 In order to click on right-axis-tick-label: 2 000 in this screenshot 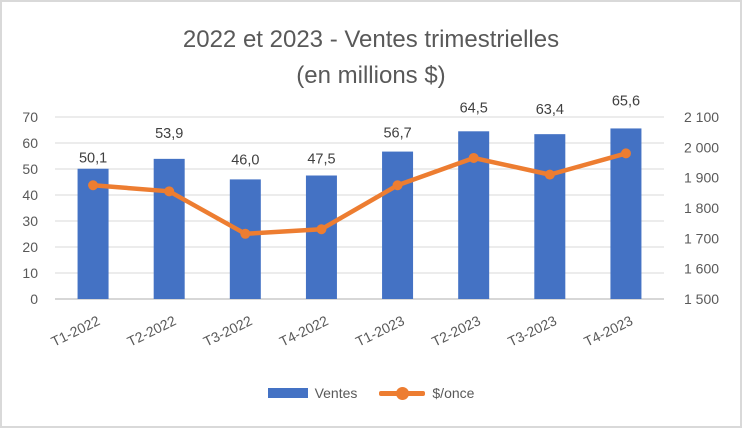, I will do `click(701, 147)`.